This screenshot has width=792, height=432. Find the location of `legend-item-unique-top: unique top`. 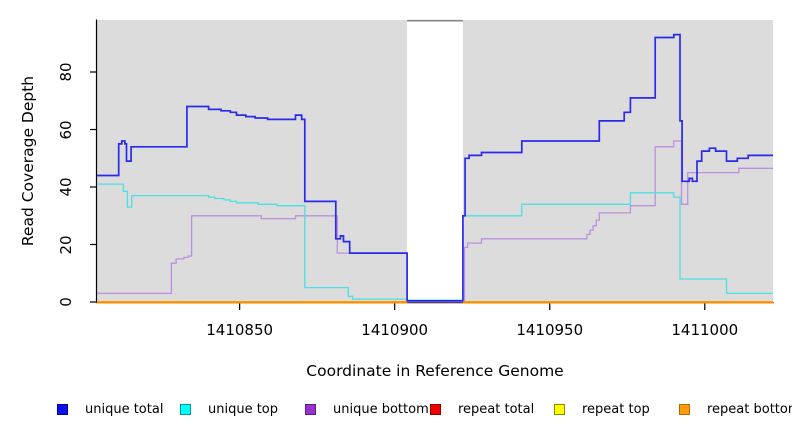

legend-item-unique-top: unique top is located at coordinates (229, 409).